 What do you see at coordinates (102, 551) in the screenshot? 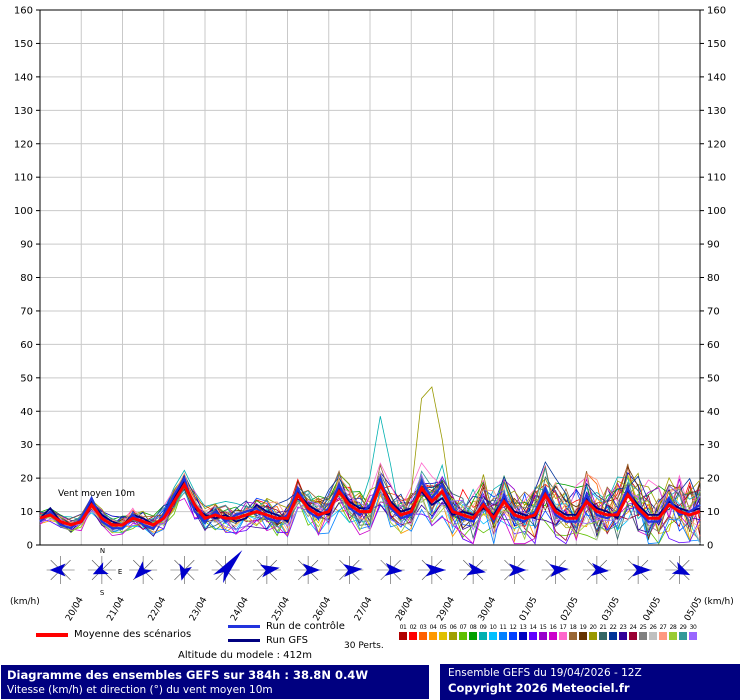
I see `svg-text: N` at bounding box center [102, 551].